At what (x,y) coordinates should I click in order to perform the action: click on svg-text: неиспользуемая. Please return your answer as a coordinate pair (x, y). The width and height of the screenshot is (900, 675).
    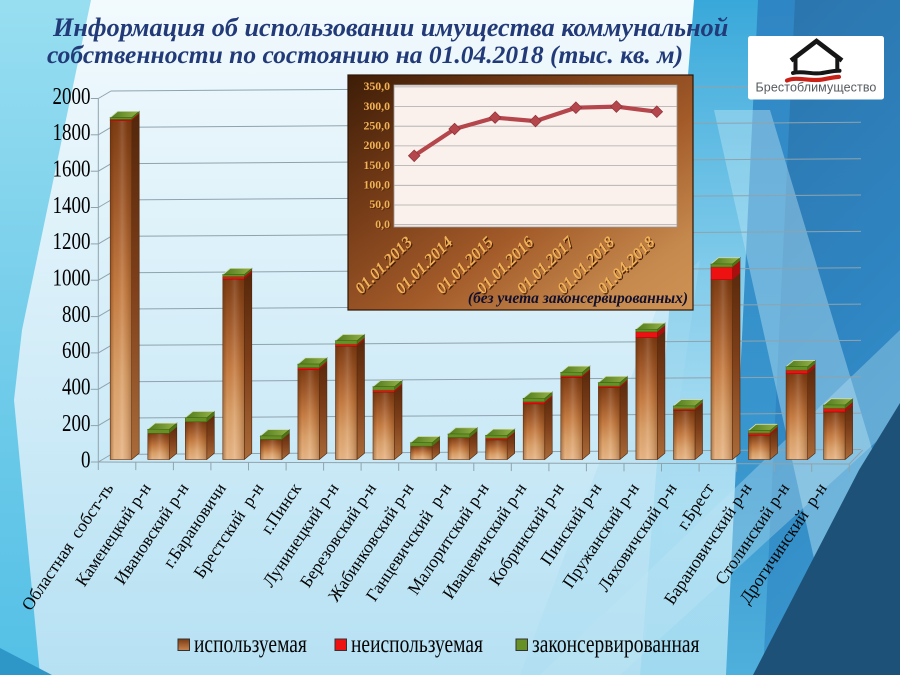
    Looking at the image, I should click on (417, 644).